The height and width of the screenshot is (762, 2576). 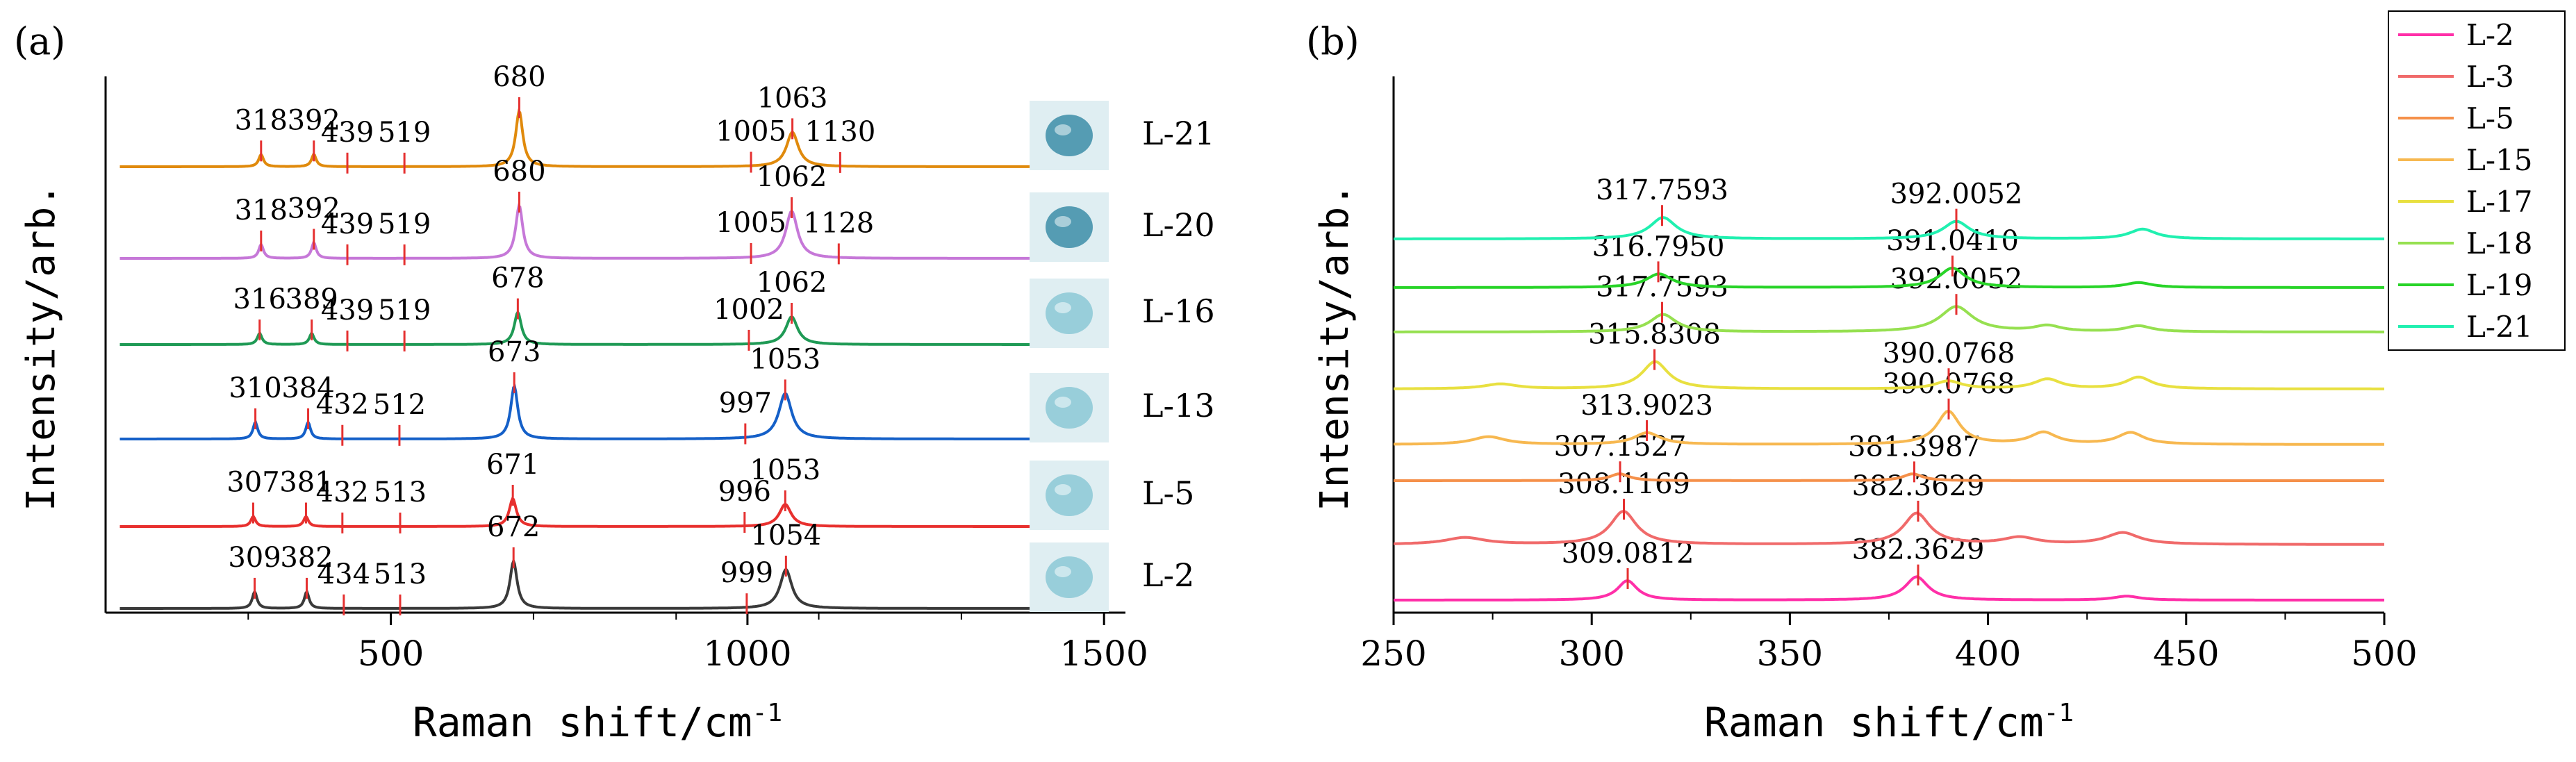 I want to click on chart-a-xtick-label: 1000, so click(x=747, y=653).